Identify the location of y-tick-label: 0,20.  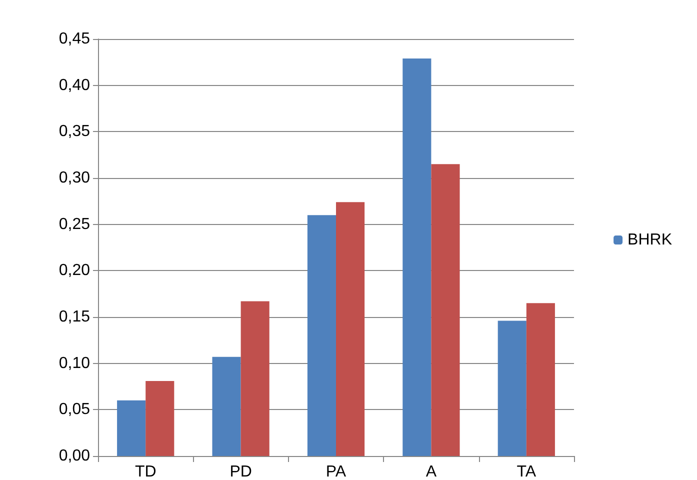
(74, 271).